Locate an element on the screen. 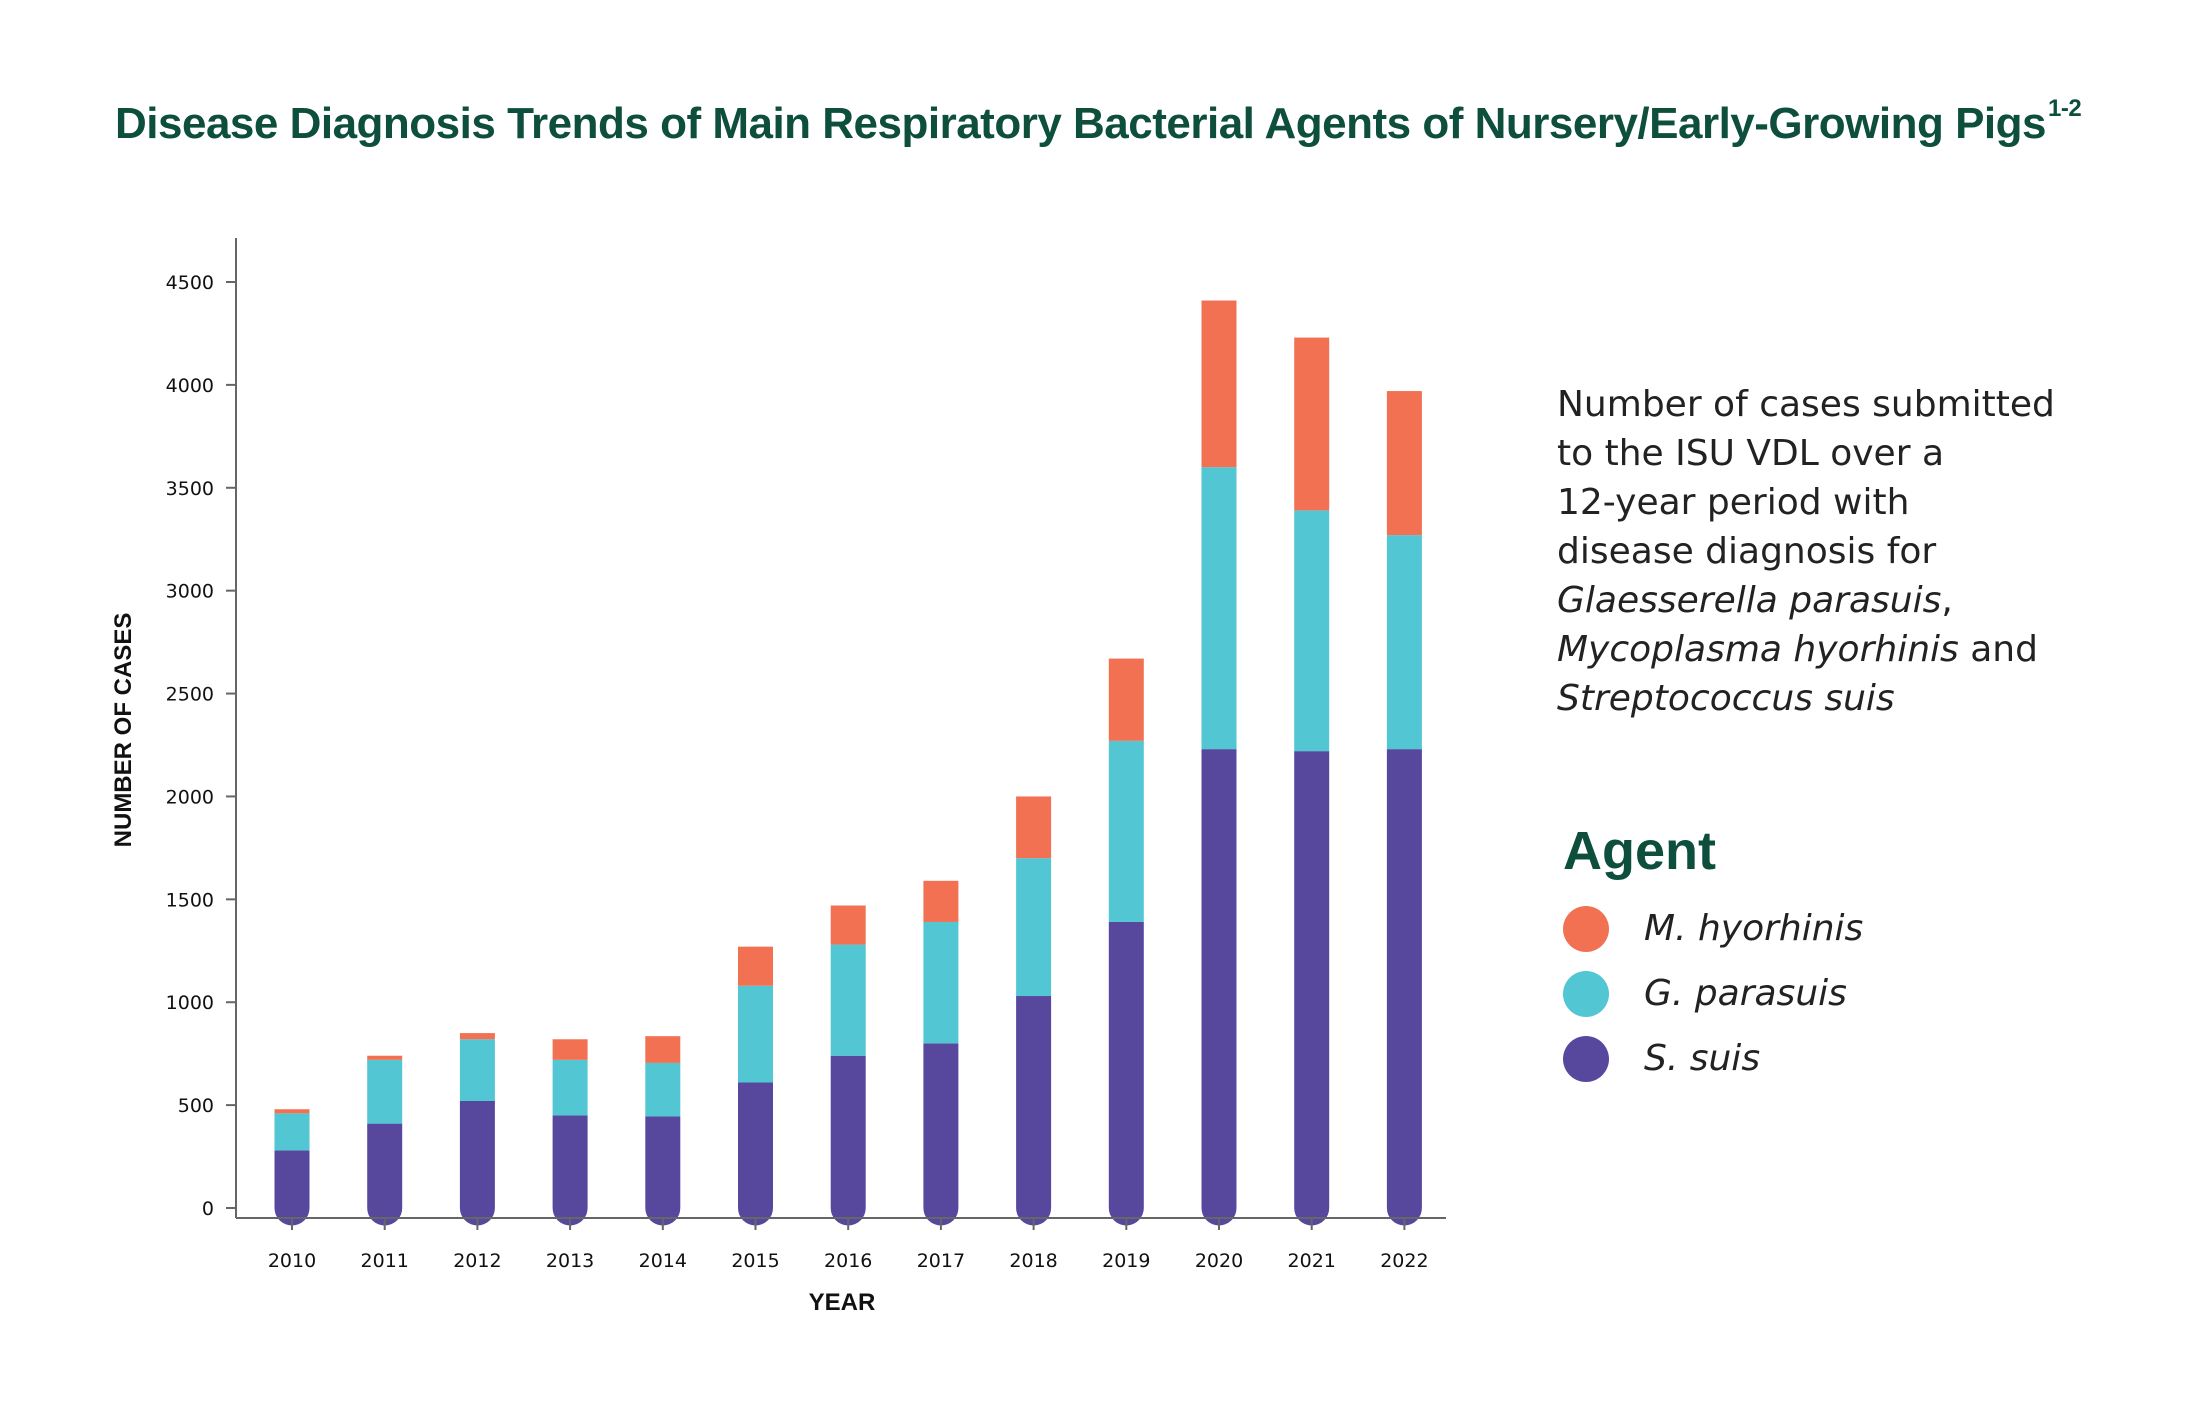 The image size is (2200, 1414). bar-m-hyorhinis-2019 is located at coordinates (1126, 699).